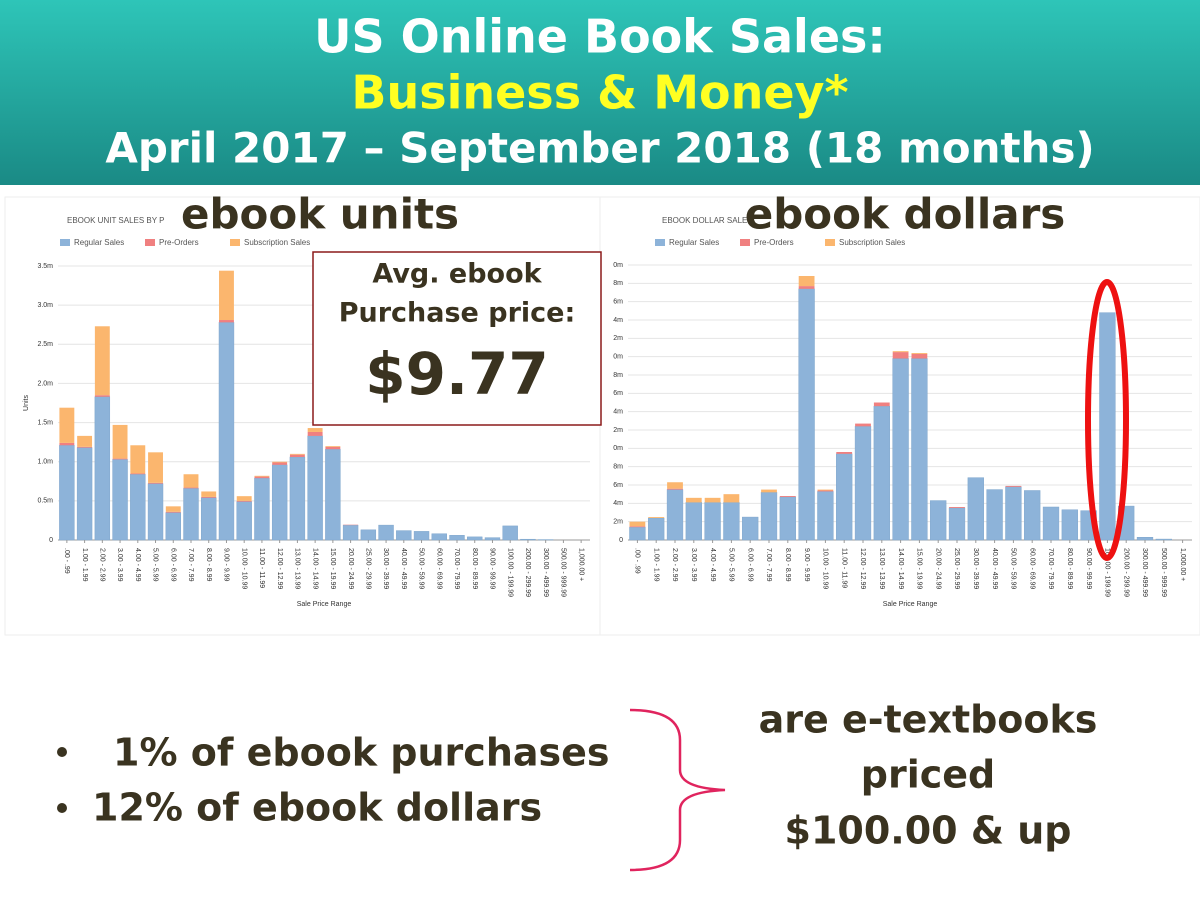 The width and height of the screenshot is (1200, 900). I want to click on x-tick-label: 3.00 - 3.99, so click(119, 565).